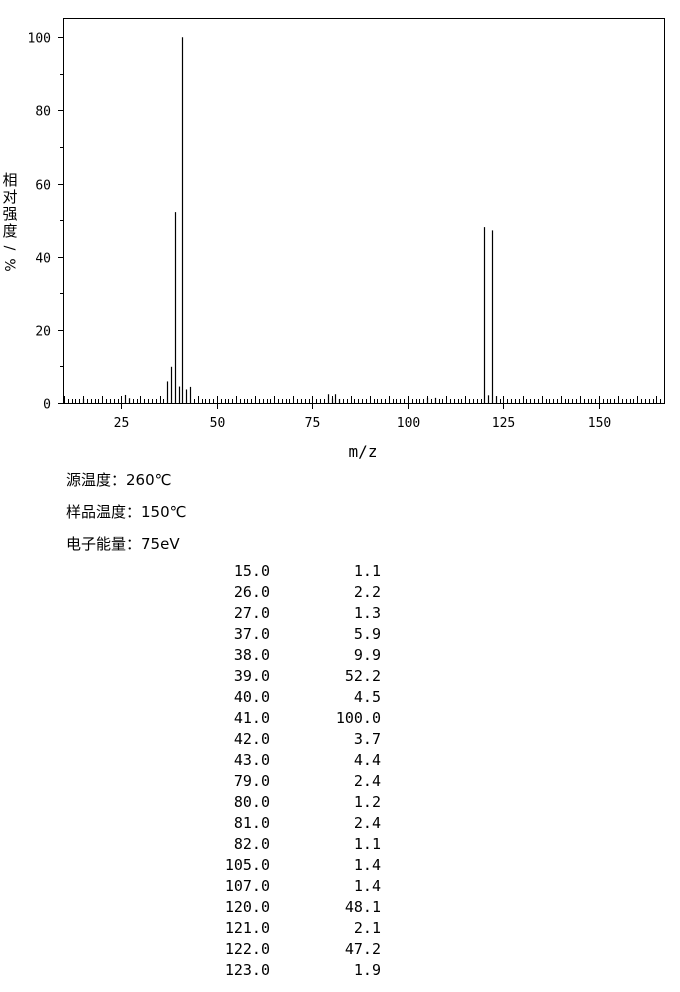  I want to click on peak-mz: 80.0, so click(251, 802).